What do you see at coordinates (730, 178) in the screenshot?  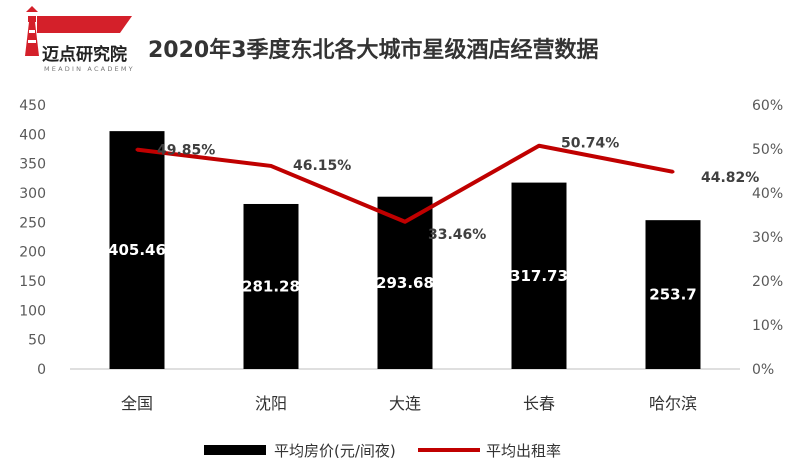 I see `line-value-label: 44.82%` at bounding box center [730, 178].